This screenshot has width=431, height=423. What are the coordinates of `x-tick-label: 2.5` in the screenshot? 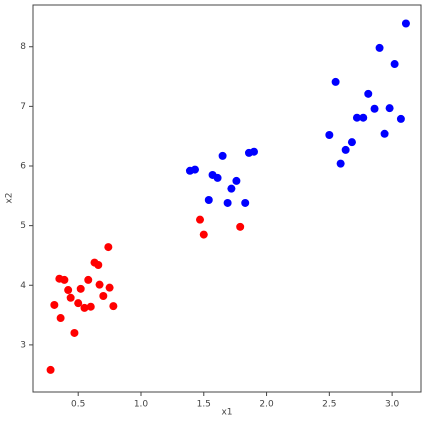 It's located at (329, 405).